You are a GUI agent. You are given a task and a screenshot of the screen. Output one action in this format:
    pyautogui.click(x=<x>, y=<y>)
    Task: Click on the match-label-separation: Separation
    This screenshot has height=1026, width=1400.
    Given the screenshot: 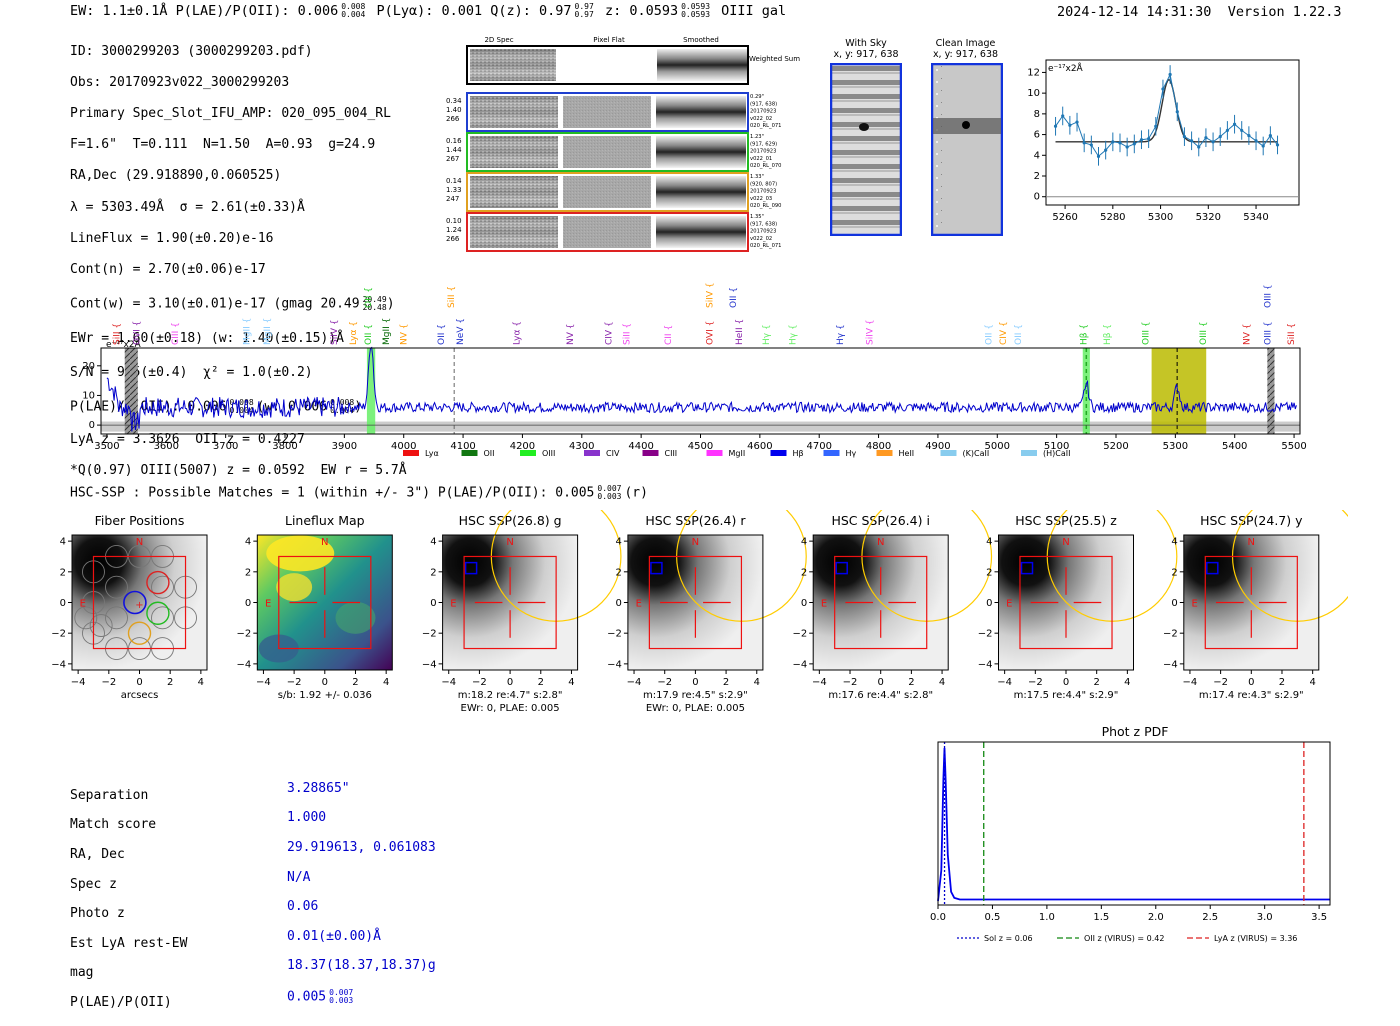 What is the action you would take?
    pyautogui.click(x=109, y=795)
    